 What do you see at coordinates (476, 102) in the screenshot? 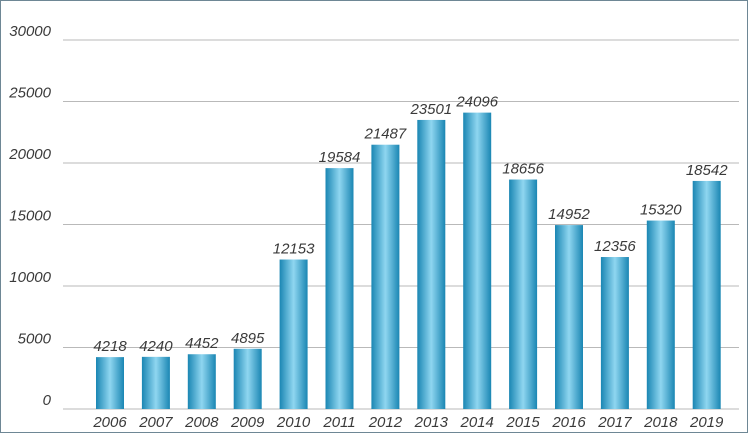
I see `data-label-2014: 24096` at bounding box center [476, 102].